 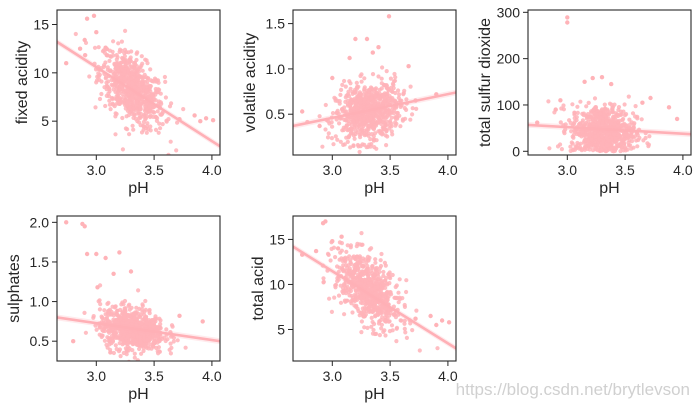 What do you see at coordinates (250, 83) in the screenshot?
I see `y-axis-label: volatile acidity` at bounding box center [250, 83].